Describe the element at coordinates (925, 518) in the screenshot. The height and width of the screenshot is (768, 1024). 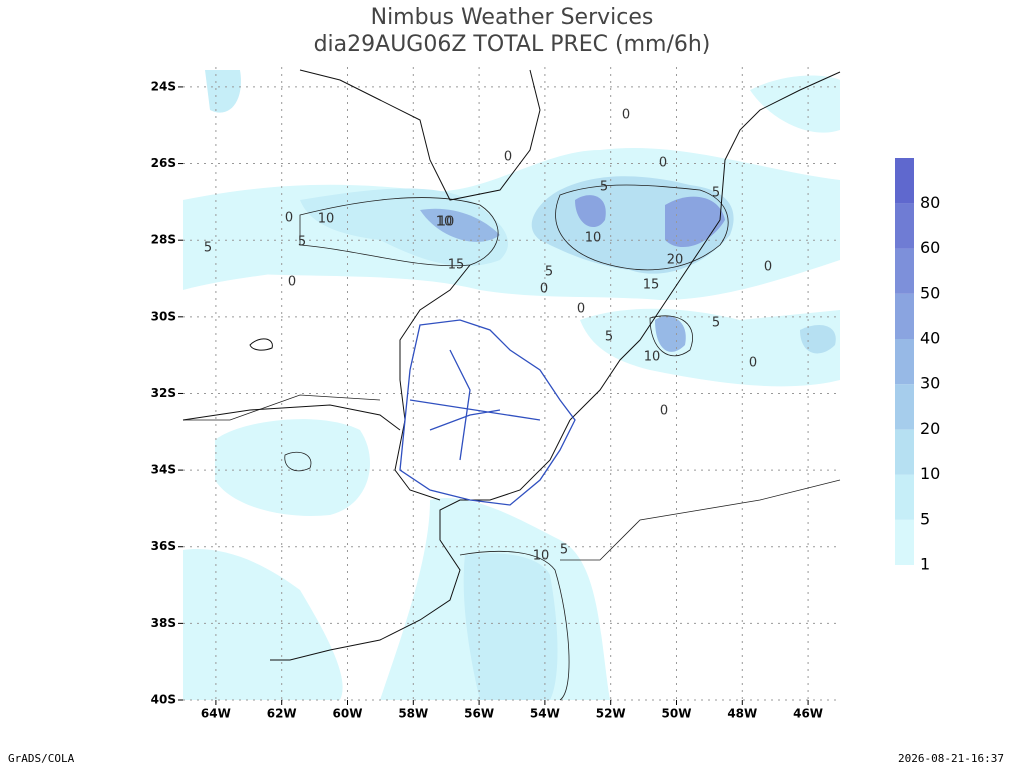
I see `colorbar-label: 5` at that location.